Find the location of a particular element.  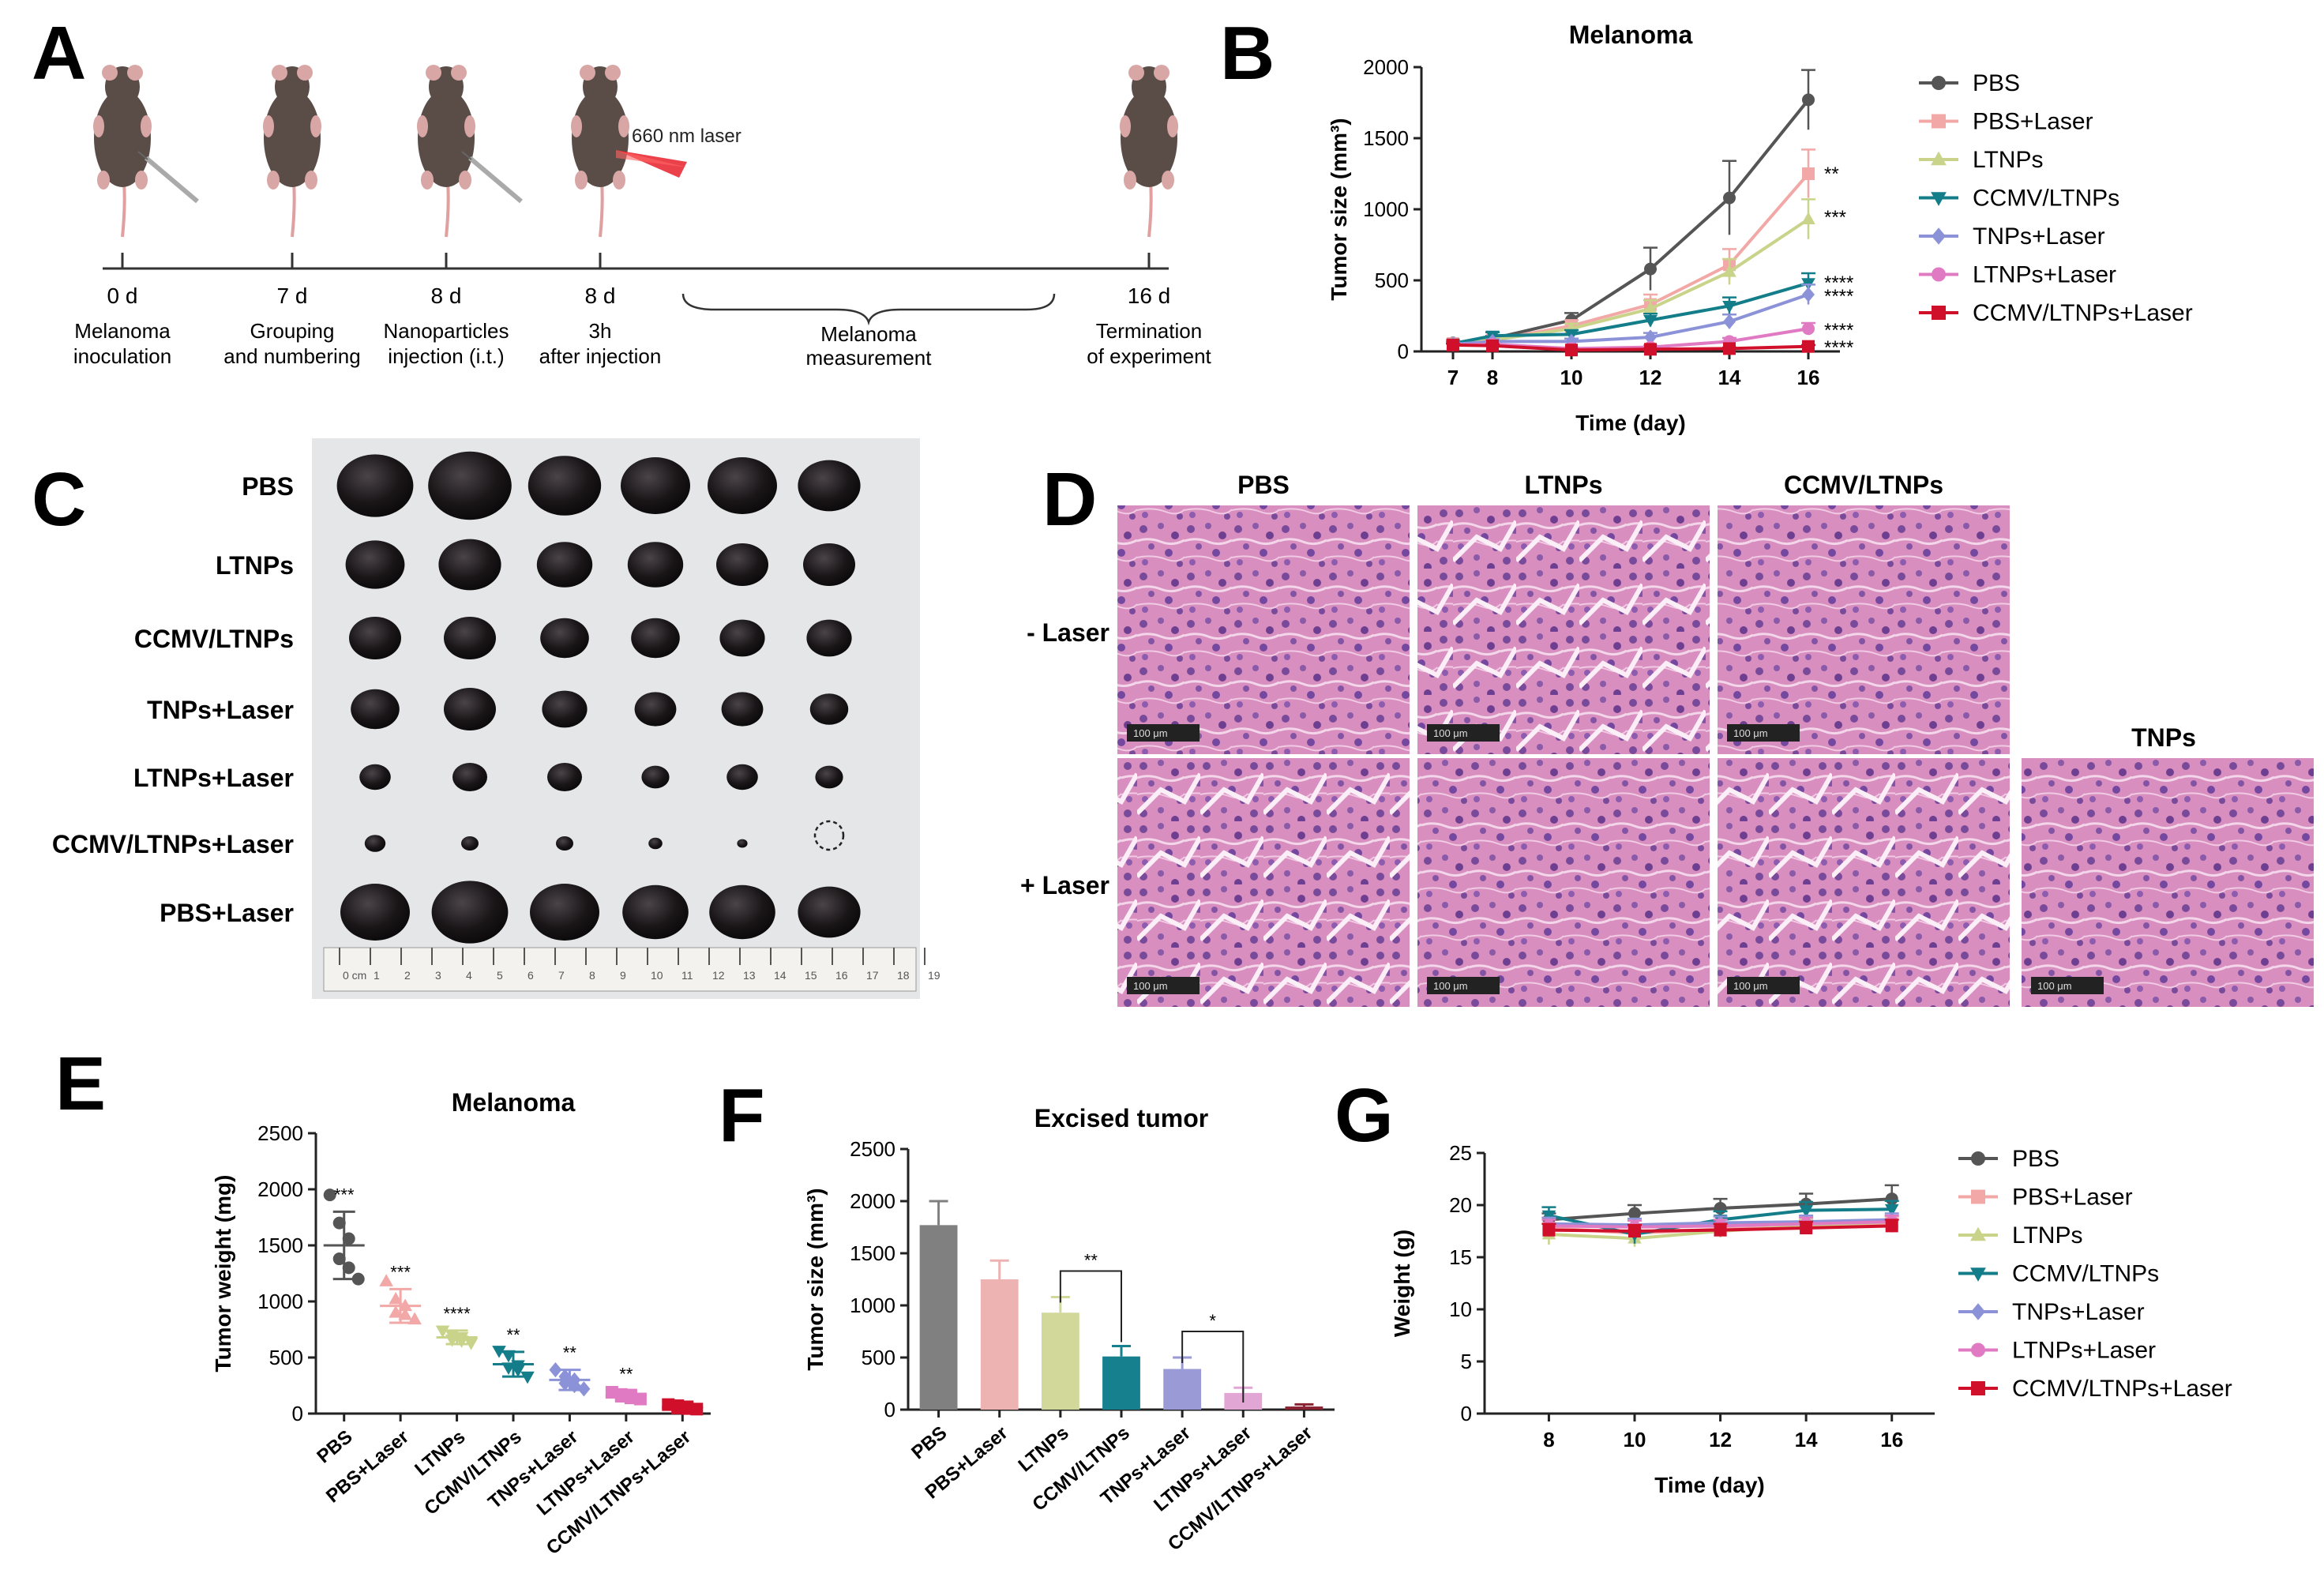

x-tick-label: 16 is located at coordinates (1892, 1439).